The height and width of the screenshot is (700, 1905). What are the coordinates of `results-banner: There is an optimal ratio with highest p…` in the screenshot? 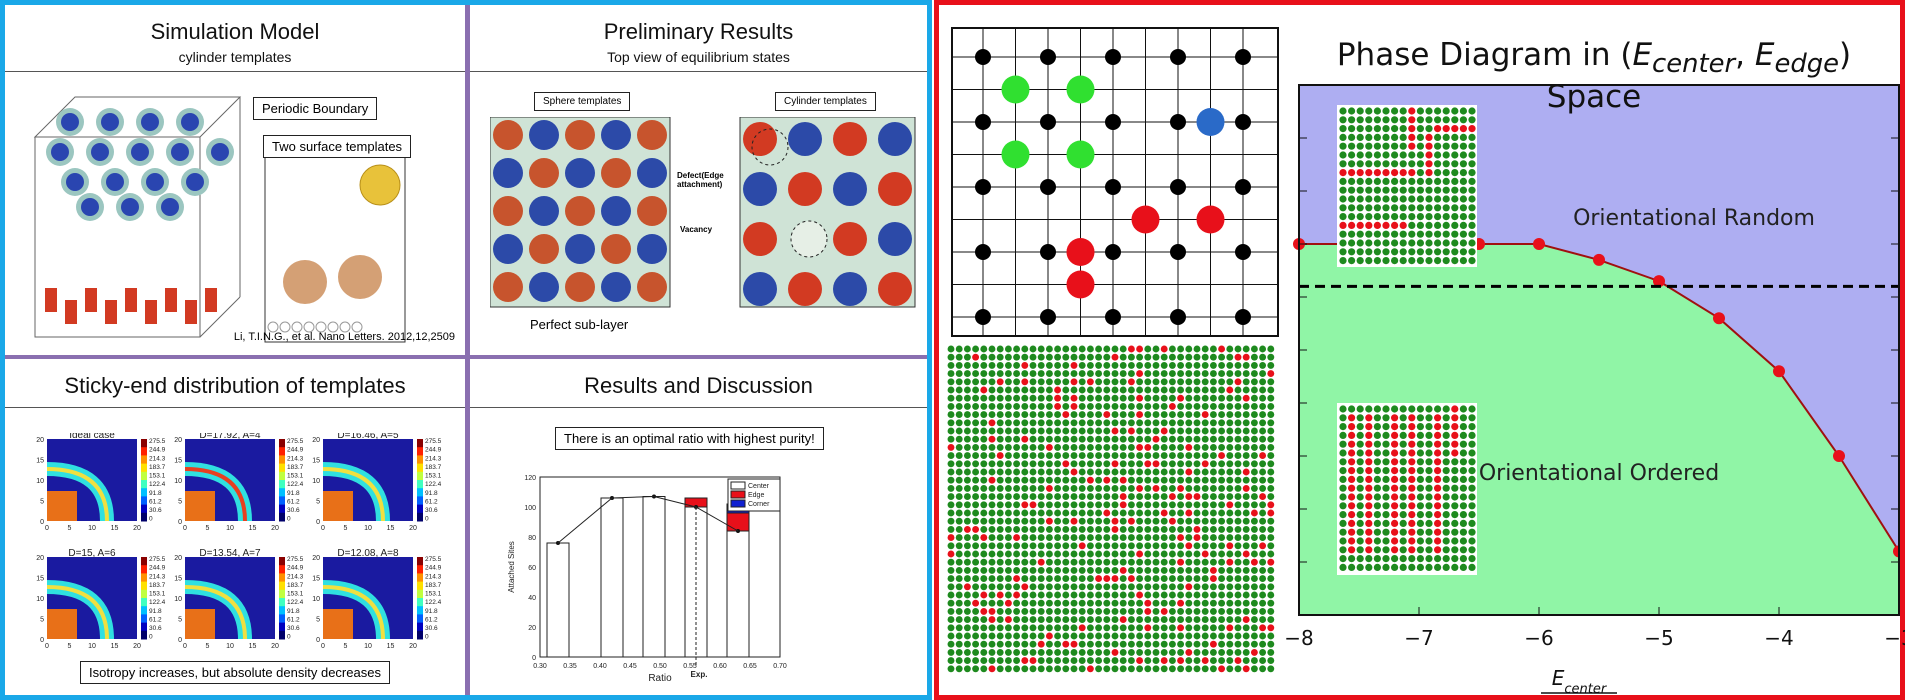 It's located at (689, 438).